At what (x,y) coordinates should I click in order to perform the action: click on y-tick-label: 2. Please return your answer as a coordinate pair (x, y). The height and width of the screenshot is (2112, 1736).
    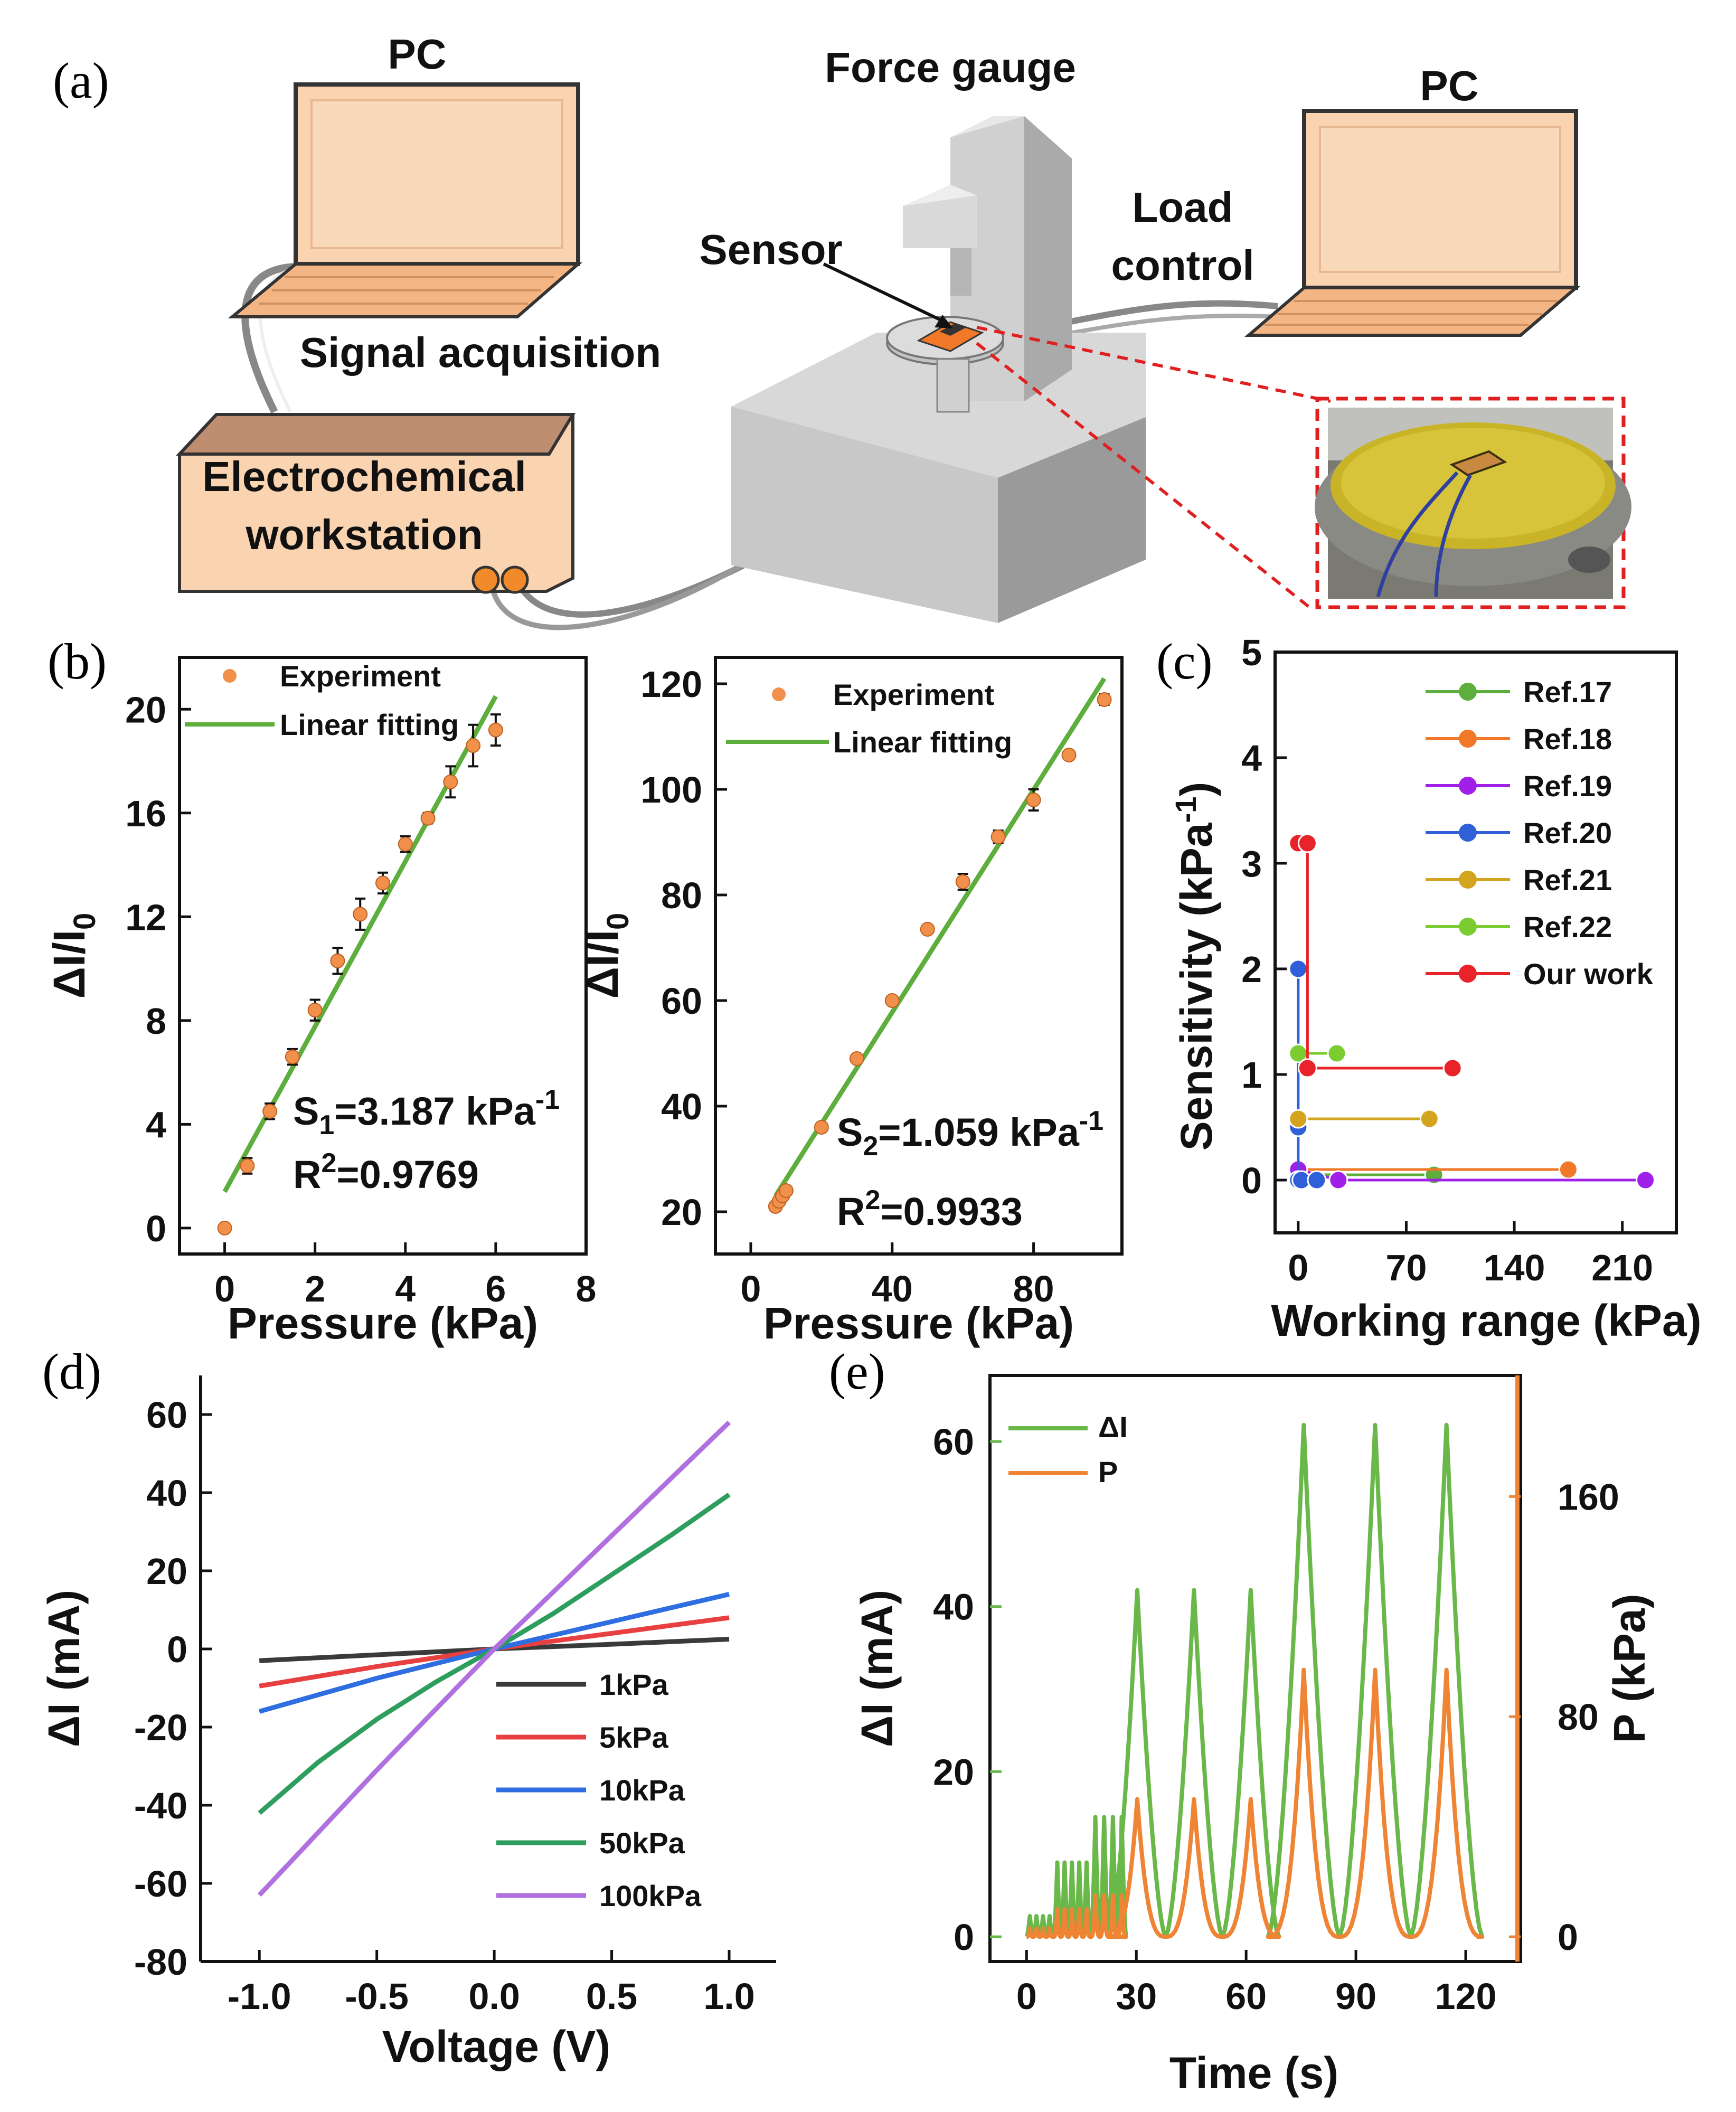
    Looking at the image, I should click on (1251, 970).